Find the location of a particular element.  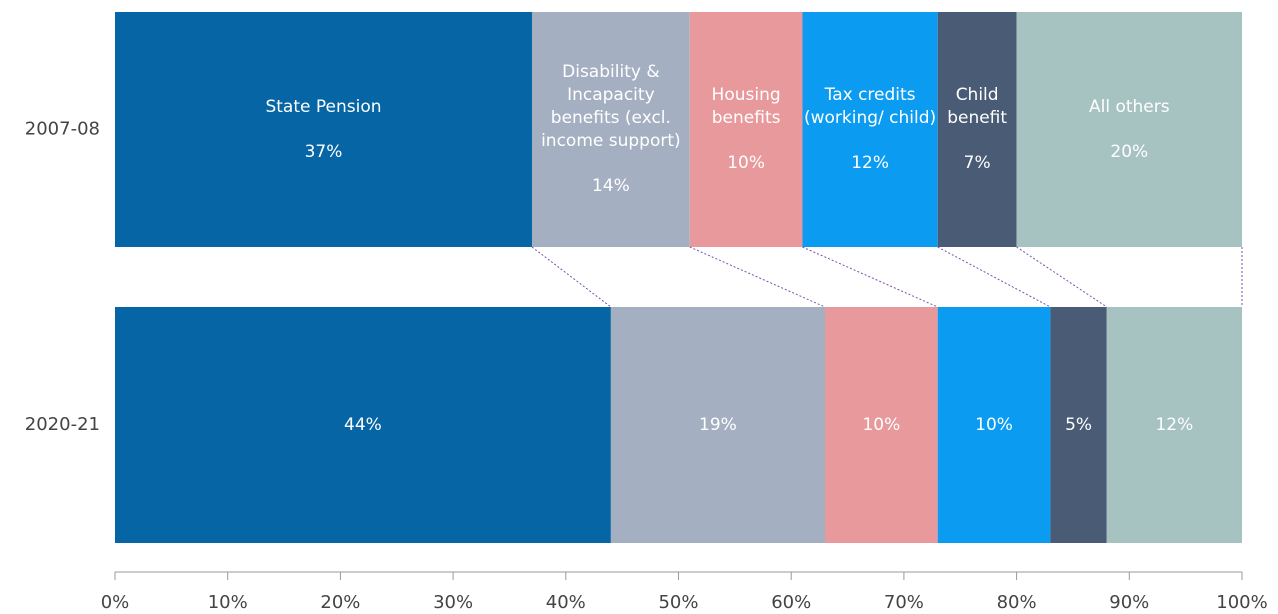

x-tick-label: 70% is located at coordinates (904, 602).